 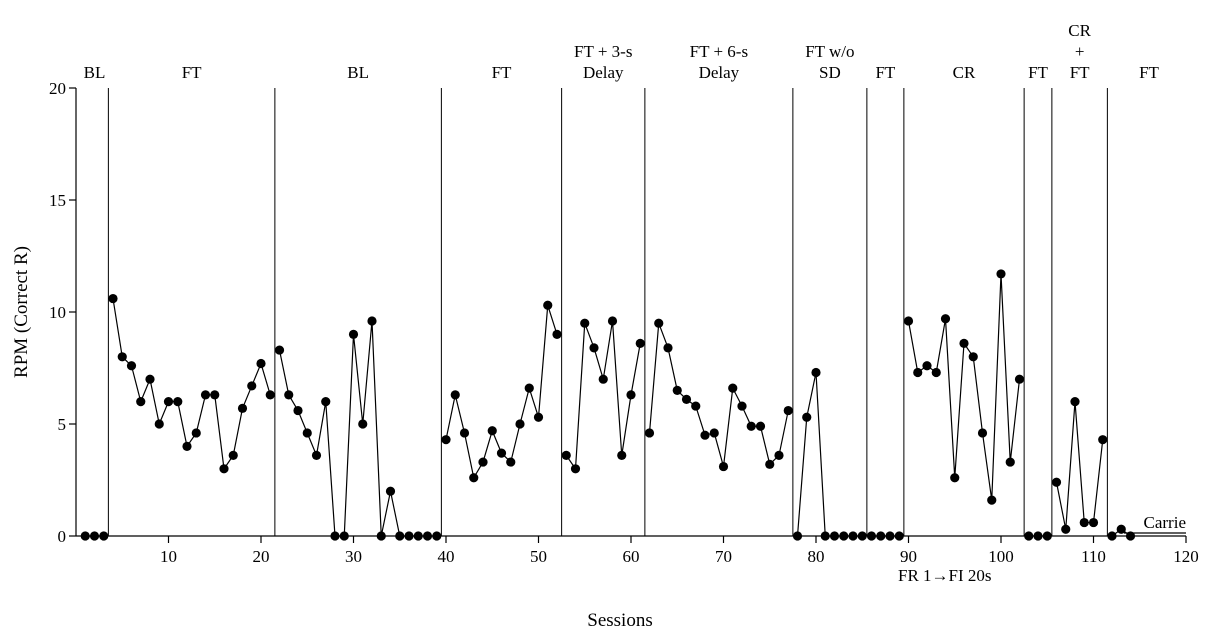 What do you see at coordinates (57, 88) in the screenshot?
I see `y-tick-label: 20` at bounding box center [57, 88].